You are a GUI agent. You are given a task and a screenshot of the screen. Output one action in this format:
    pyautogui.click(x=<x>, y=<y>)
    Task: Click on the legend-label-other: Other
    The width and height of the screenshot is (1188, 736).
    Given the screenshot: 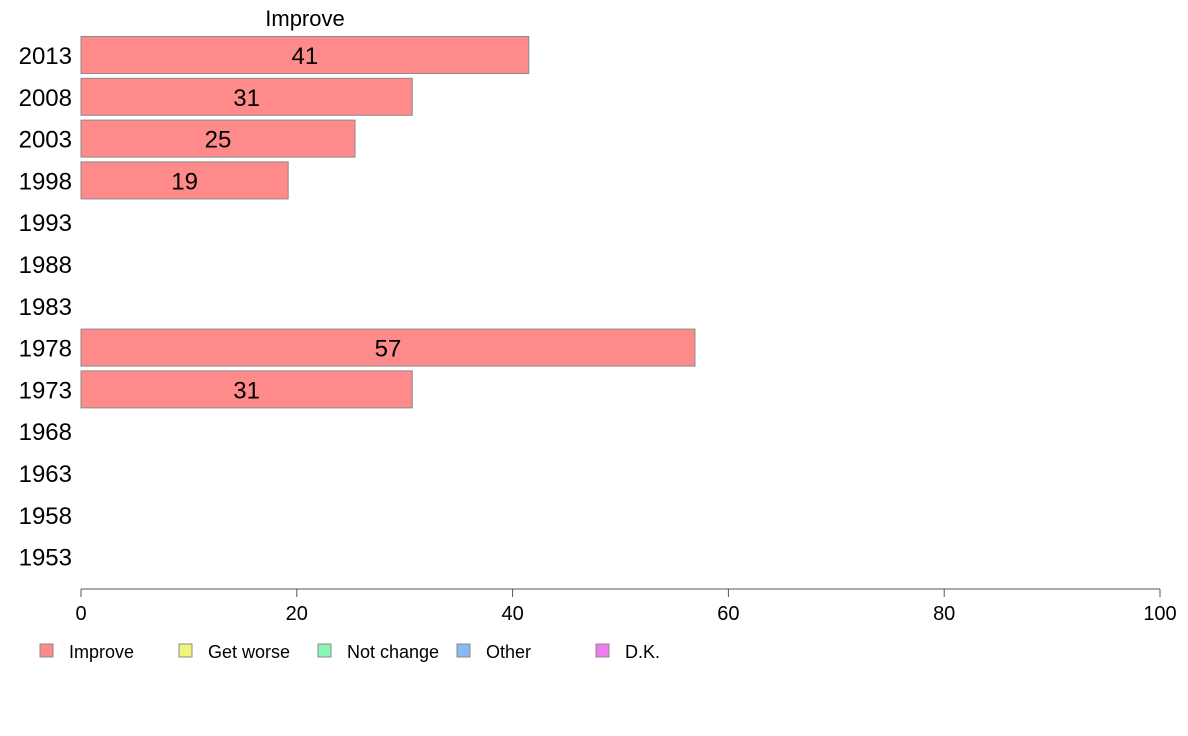 What is the action you would take?
    pyautogui.click(x=508, y=652)
    